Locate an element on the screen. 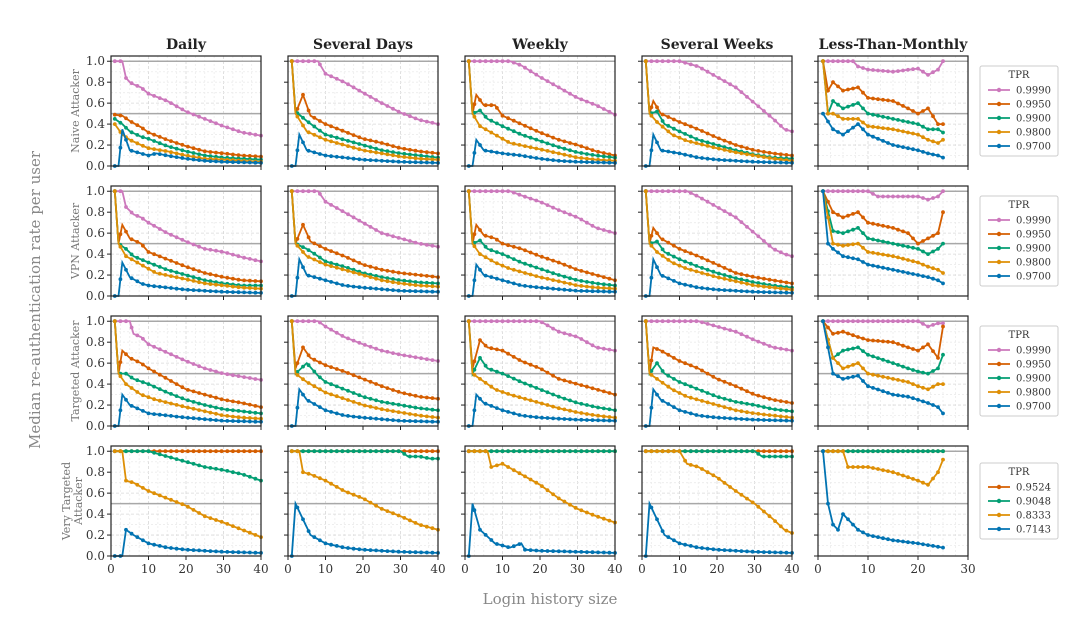 This screenshot has height=640, width=1083. legend-marker is located at coordinates (999, 248).